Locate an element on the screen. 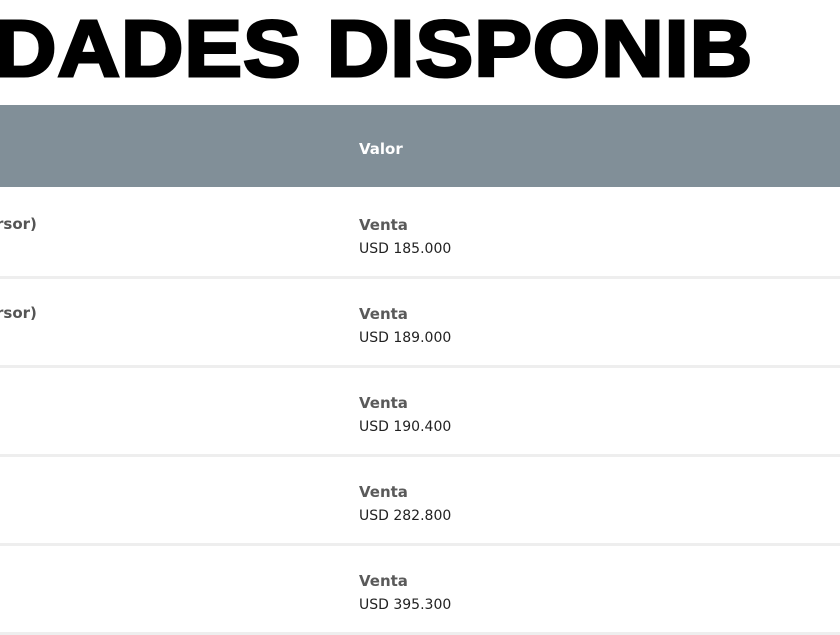 The height and width of the screenshot is (635, 840). table-row: Venta USD 190.400 is located at coordinates (420, 412).